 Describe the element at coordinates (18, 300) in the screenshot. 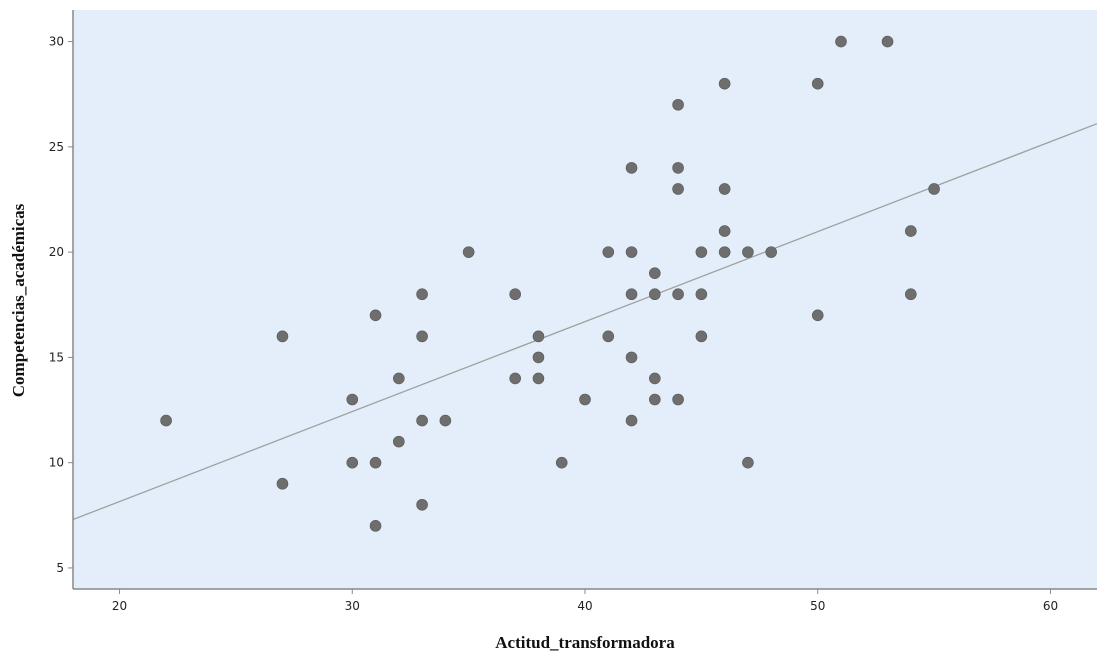

I see `y-axis-title: Competencias_académicas` at that location.